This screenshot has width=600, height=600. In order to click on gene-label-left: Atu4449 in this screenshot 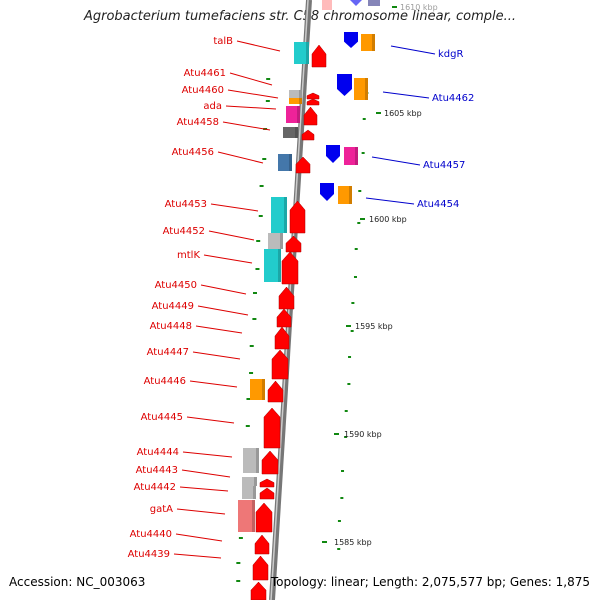, I will do `click(173, 306)`.